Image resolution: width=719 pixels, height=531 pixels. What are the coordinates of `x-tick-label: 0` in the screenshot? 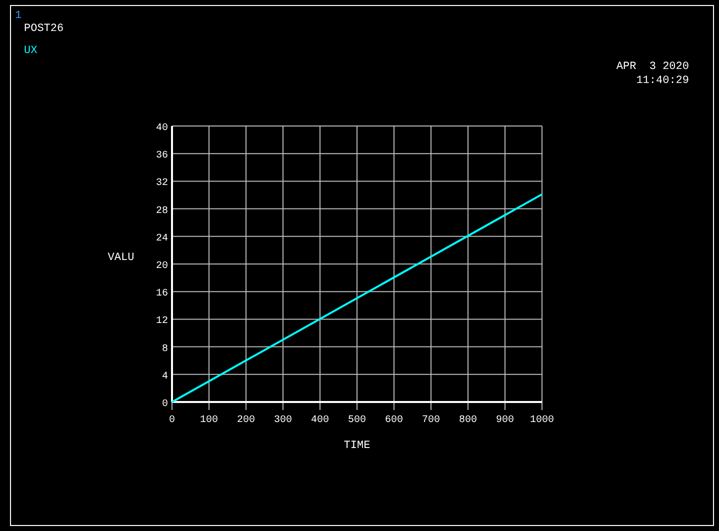 It's located at (172, 420).